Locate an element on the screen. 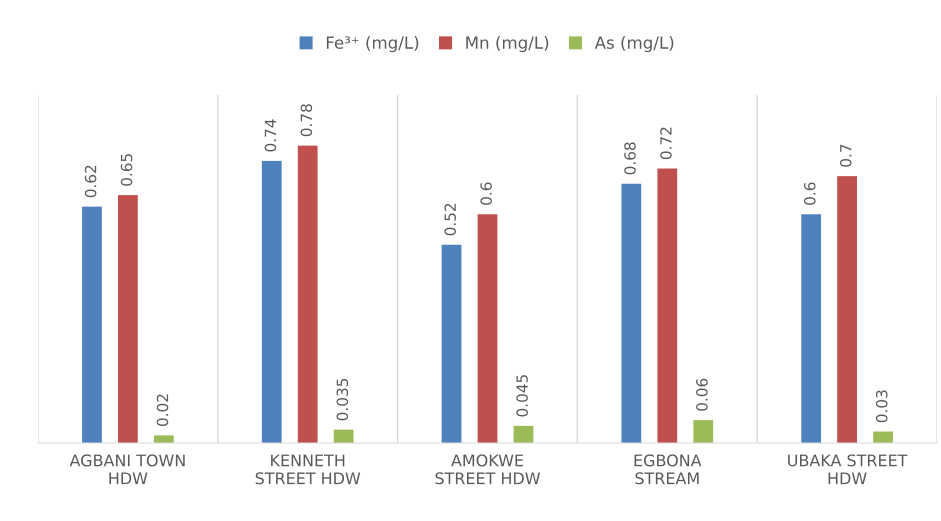 This screenshot has height=521, width=941. data-label: 0.68 is located at coordinates (630, 158).